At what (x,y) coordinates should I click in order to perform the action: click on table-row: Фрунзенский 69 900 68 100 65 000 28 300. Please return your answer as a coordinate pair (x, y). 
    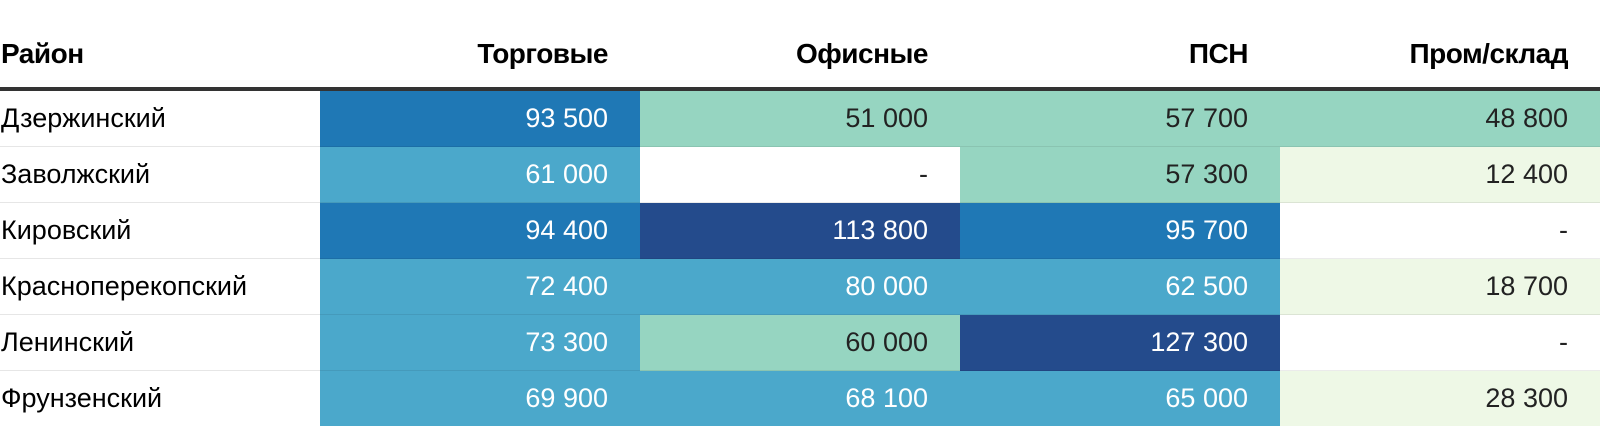
    Looking at the image, I should click on (800, 398).